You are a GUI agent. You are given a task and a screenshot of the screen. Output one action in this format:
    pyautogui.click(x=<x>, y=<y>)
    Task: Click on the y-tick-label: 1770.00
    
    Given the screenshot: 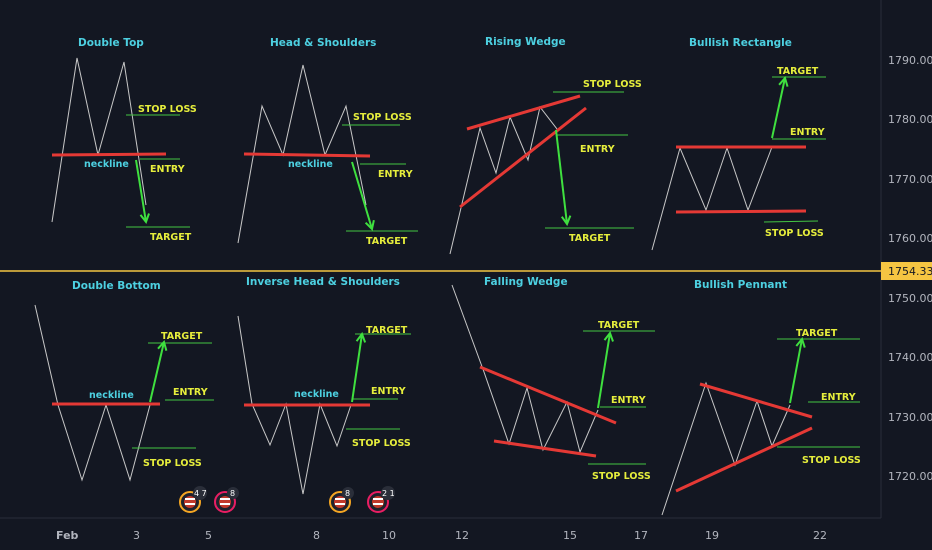 What is the action you would take?
    pyautogui.click(x=910, y=179)
    